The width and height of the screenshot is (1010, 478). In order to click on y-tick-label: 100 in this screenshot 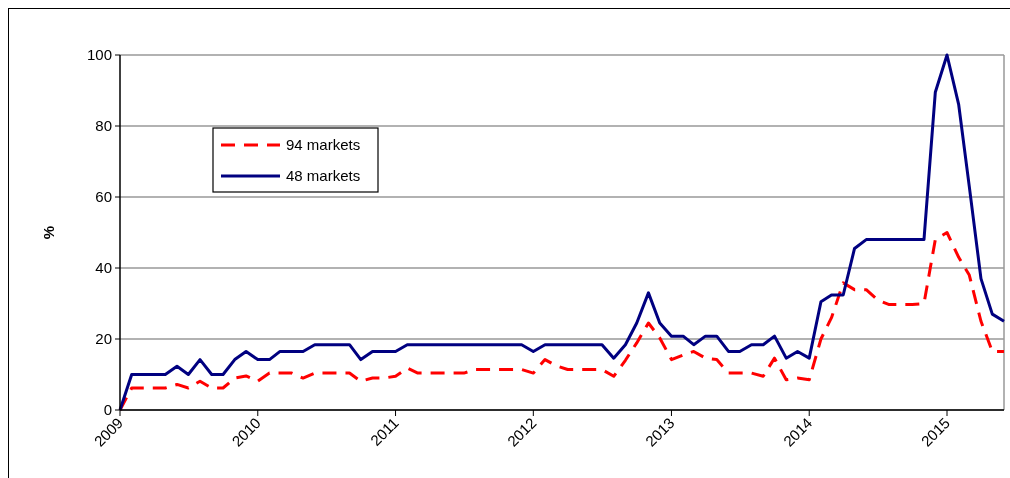, I will do `click(99, 55)`.